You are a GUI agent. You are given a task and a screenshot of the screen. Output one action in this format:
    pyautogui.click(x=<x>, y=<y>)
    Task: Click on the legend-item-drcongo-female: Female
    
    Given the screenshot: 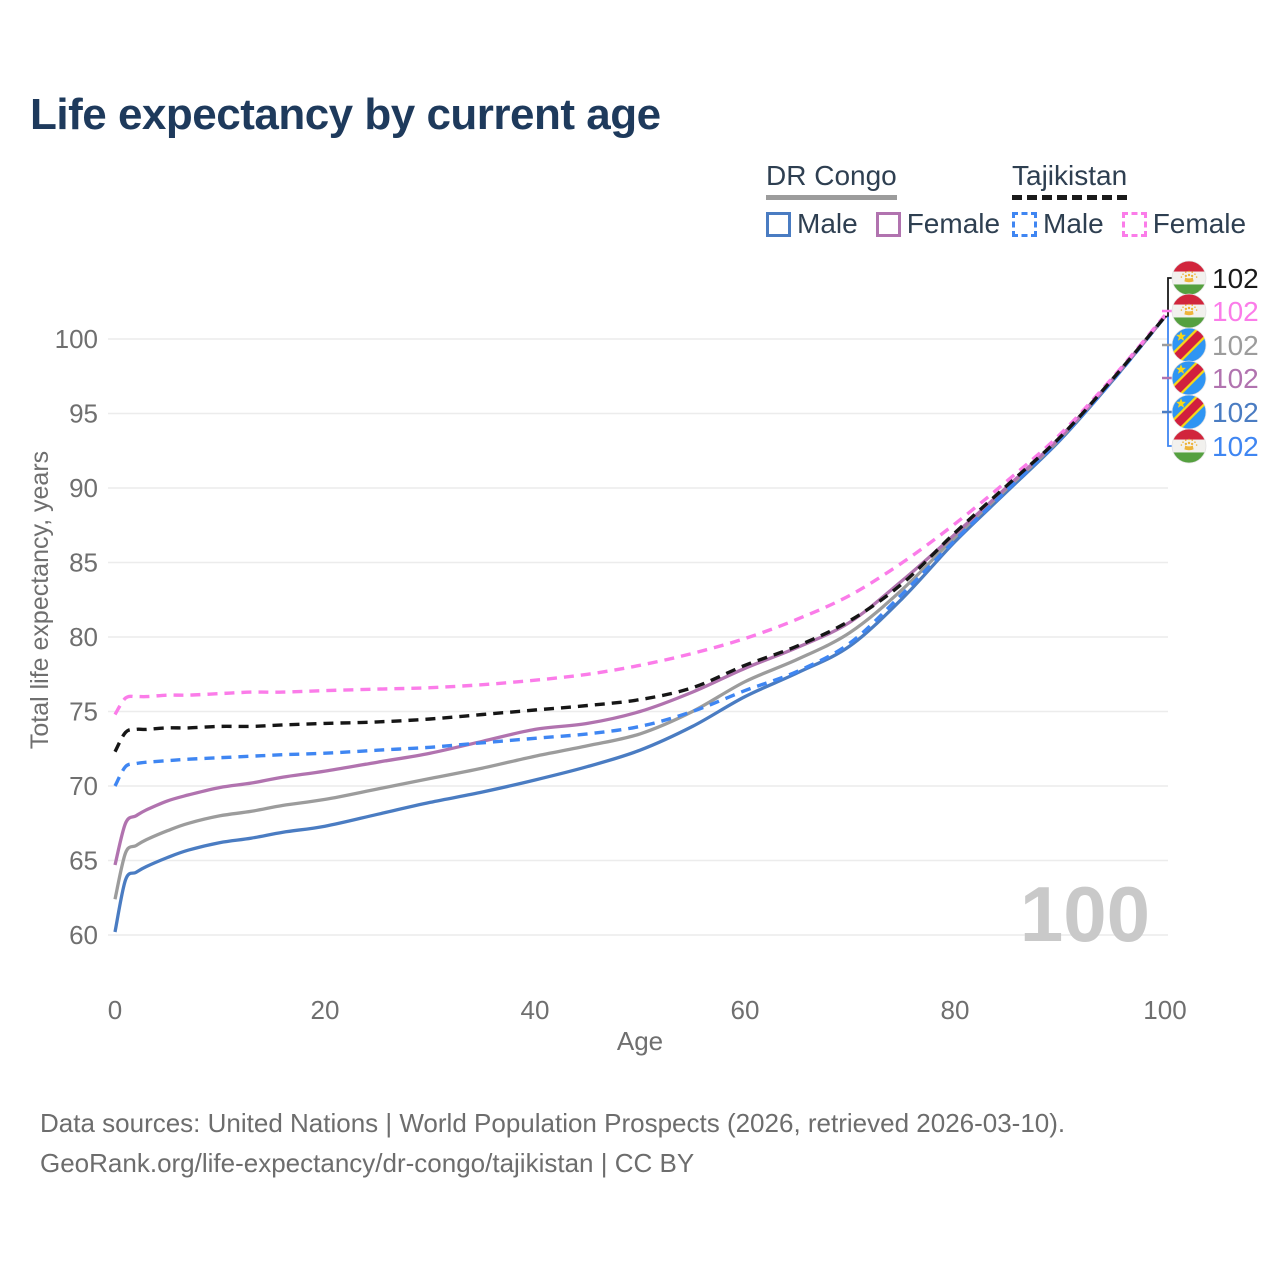 What is the action you would take?
    pyautogui.click(x=938, y=224)
    